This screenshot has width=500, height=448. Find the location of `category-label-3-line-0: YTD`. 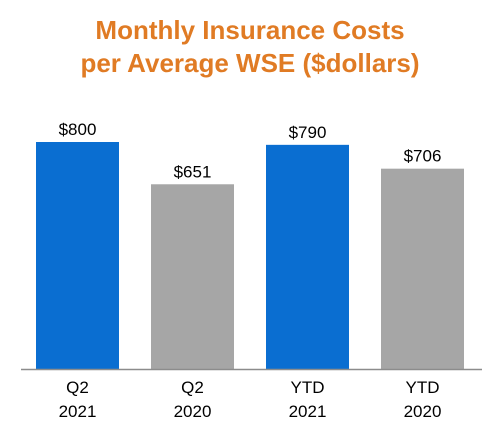

category-label-3-line-0: YTD is located at coordinates (423, 387).